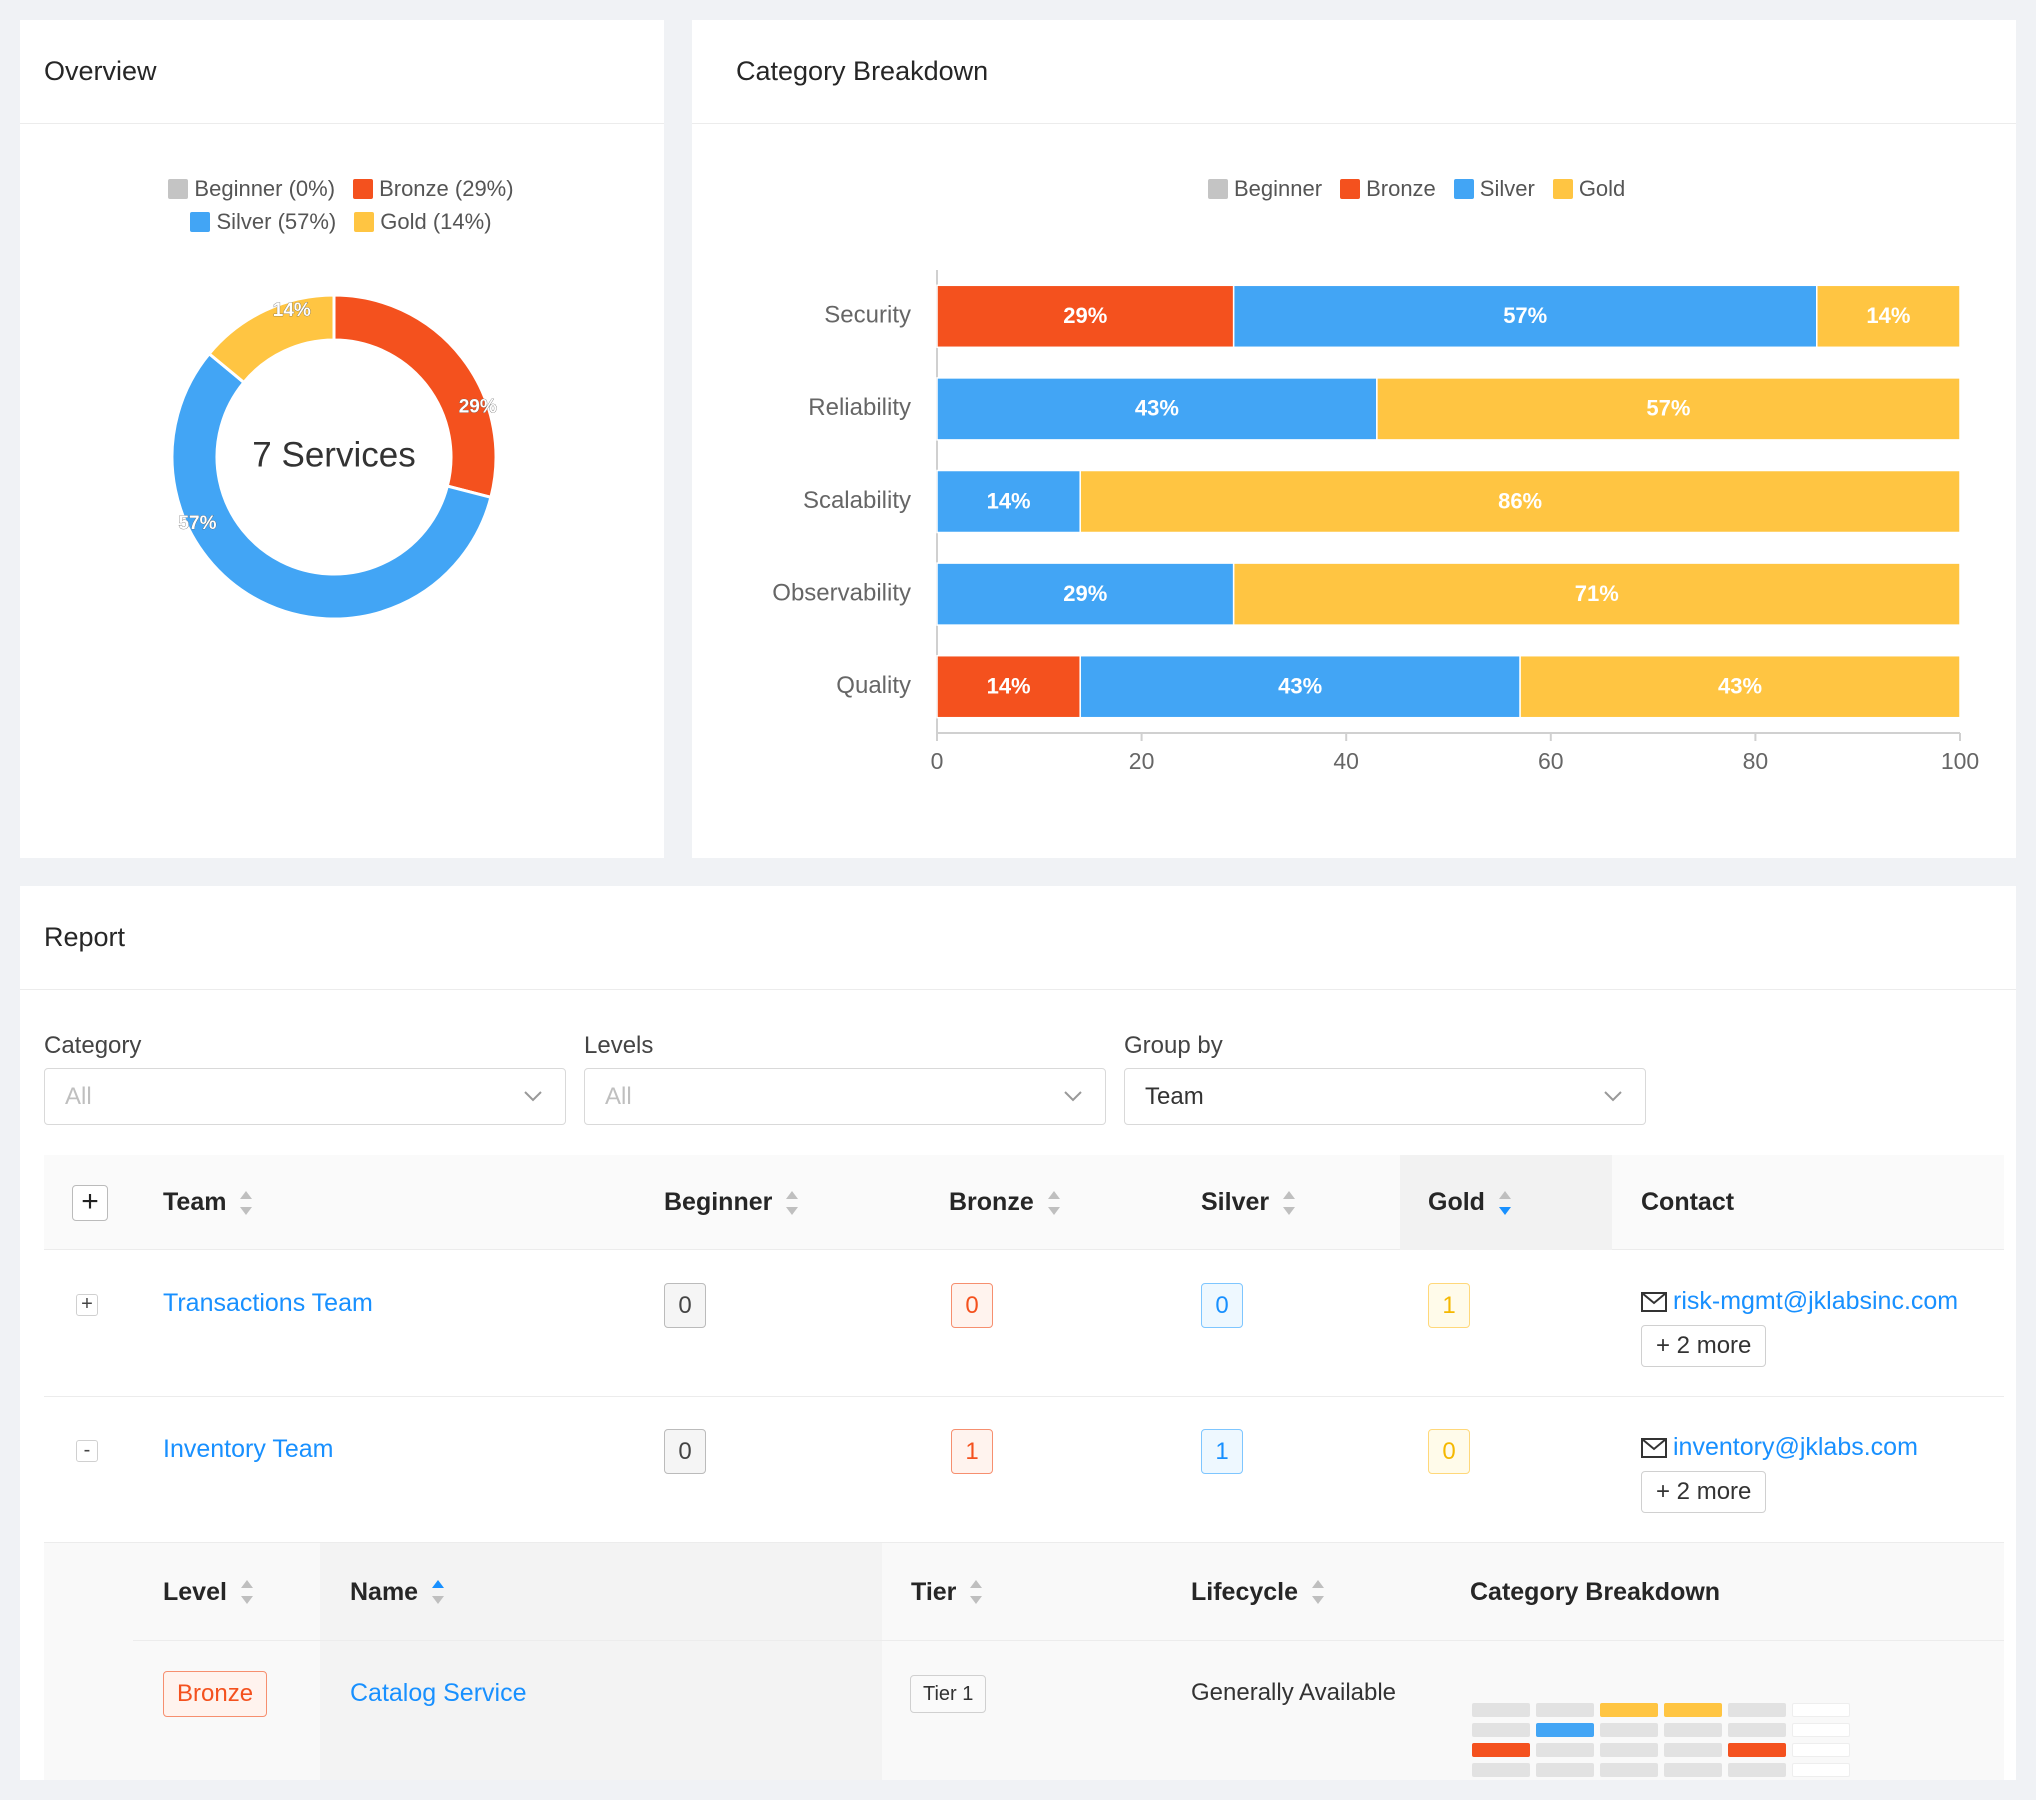  What do you see at coordinates (841, 592) in the screenshot?
I see `y-tick-label: Observability` at bounding box center [841, 592].